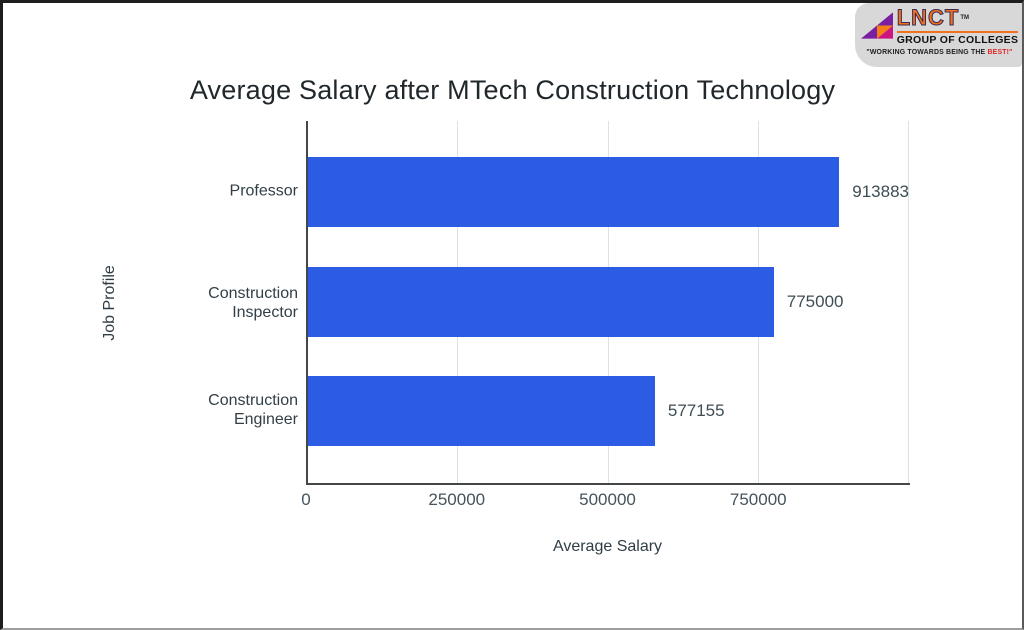 This screenshot has width=1024, height=630. What do you see at coordinates (608, 484) in the screenshot?
I see `x-axis-line` at bounding box center [608, 484].